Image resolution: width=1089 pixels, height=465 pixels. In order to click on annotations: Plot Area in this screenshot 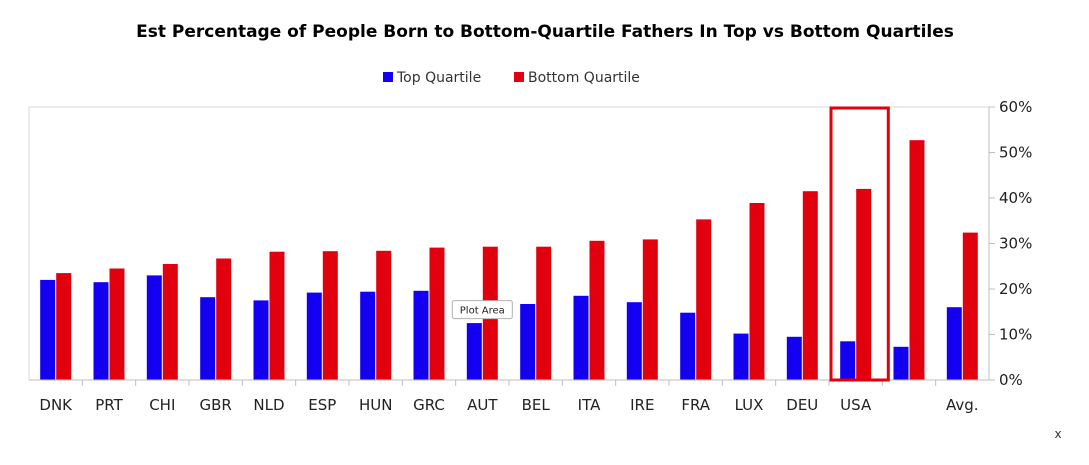, I will do `click(482, 310)`.